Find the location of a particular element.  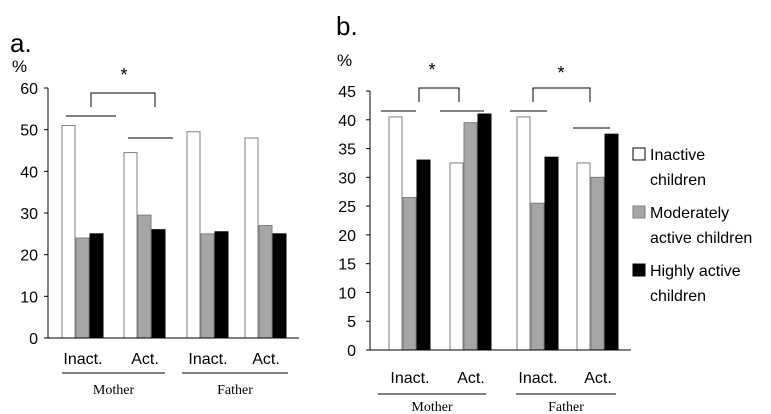

y-tick-label: 15 is located at coordinates (347, 265).